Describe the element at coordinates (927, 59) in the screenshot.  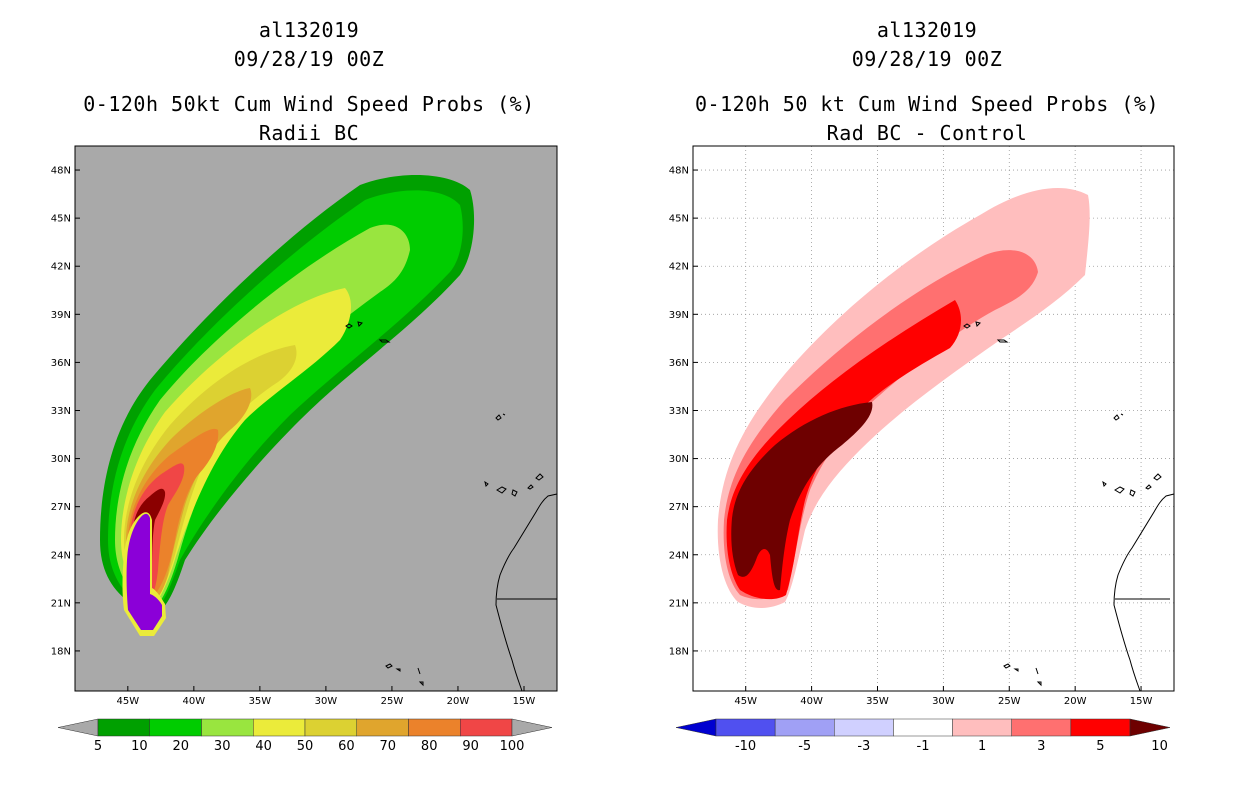
I see `right-datetime: 09/28/19 00Z` at that location.